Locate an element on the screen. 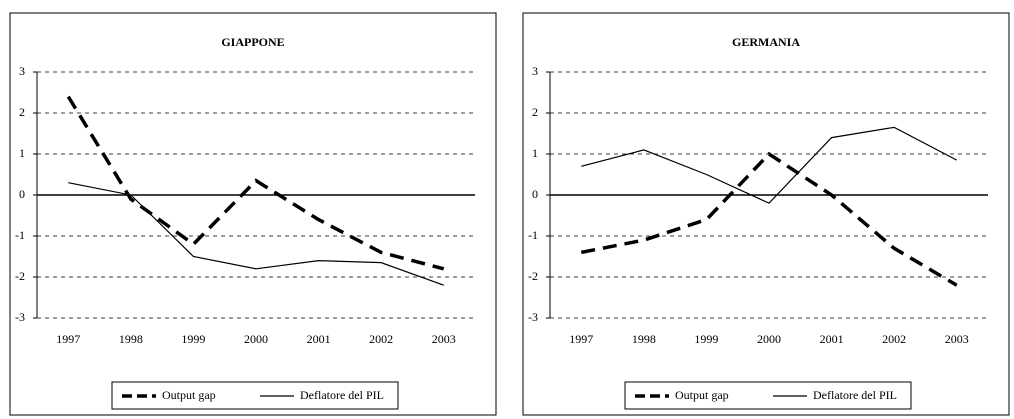 Image resolution: width=1014 pixels, height=419 pixels. chart-title: GERMANIA is located at coordinates (766, 42).